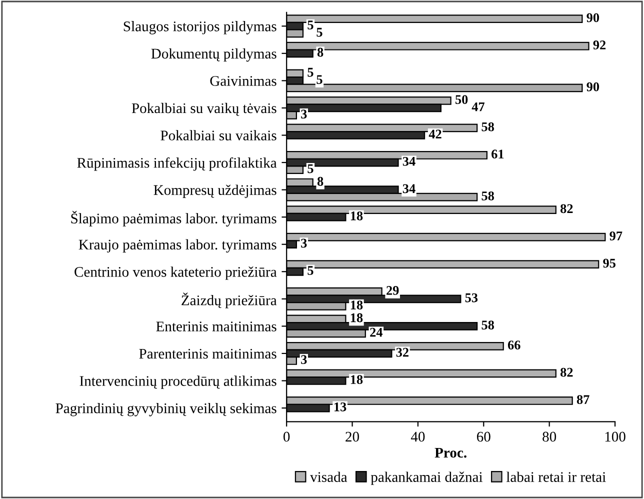 The image size is (644, 499). I want to click on data-label: 95, so click(609, 263).